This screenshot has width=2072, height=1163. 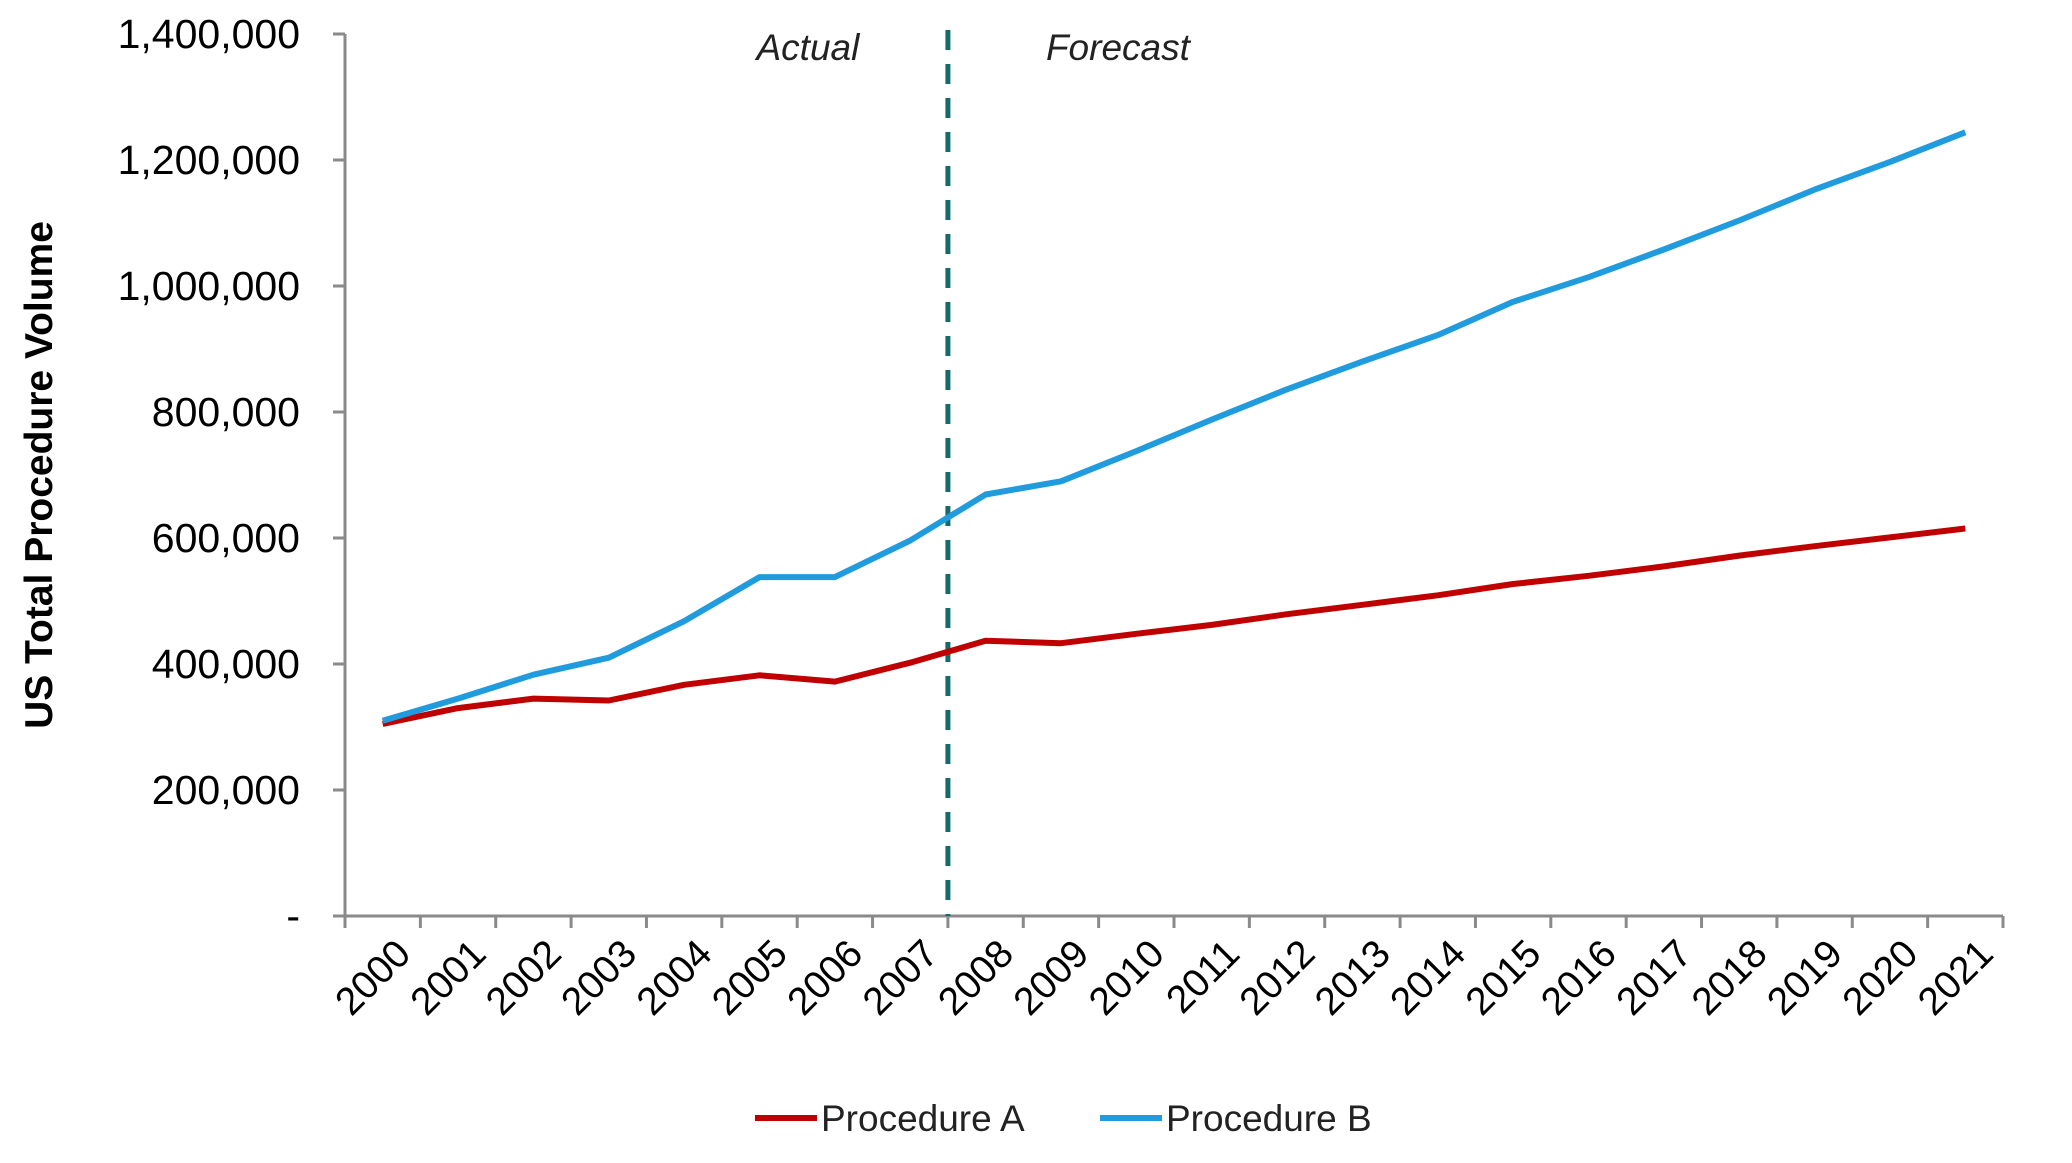 What do you see at coordinates (1730, 978) in the screenshot?
I see `x-tick-label: 2018` at bounding box center [1730, 978].